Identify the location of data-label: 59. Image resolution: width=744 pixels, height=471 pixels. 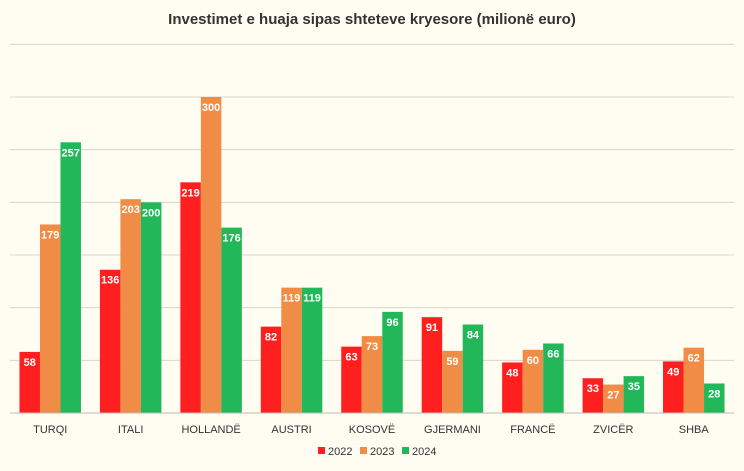
(452, 362).